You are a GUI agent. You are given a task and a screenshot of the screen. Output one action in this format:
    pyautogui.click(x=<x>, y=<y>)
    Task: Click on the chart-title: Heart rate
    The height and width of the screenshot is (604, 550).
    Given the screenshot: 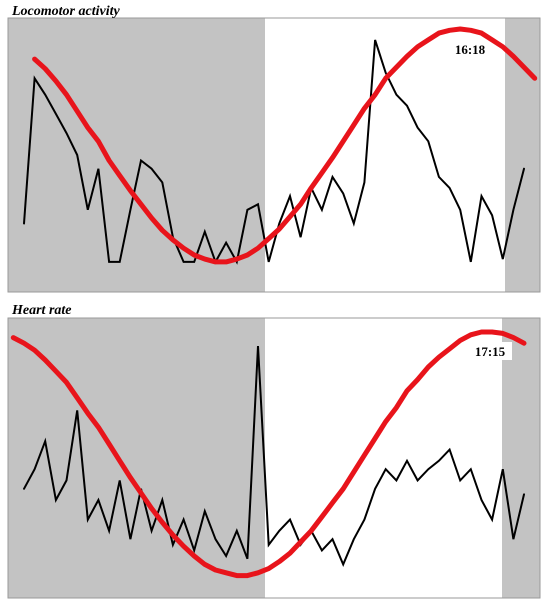 What is the action you would take?
    pyautogui.click(x=41, y=310)
    